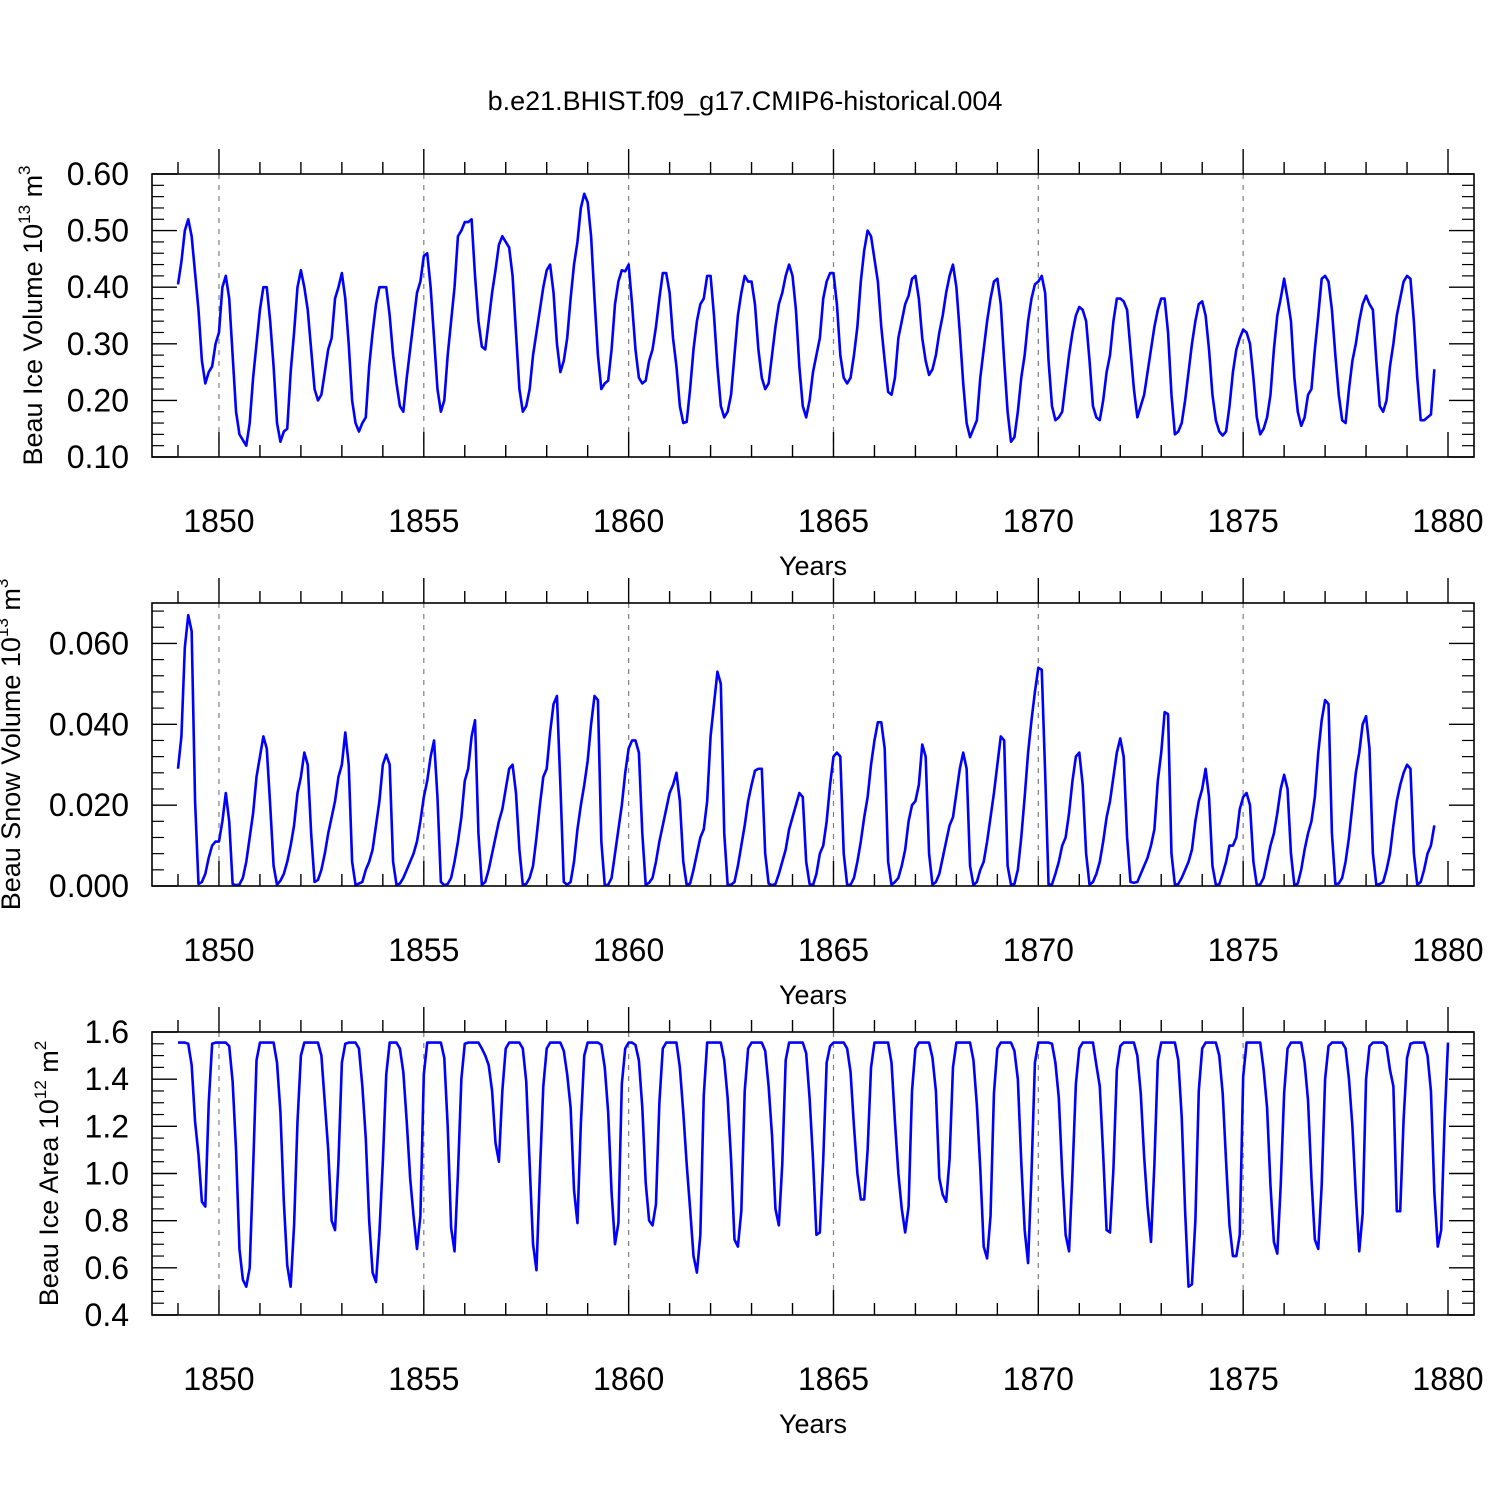 This screenshot has width=1500, height=1500. Describe the element at coordinates (98, 174) in the screenshot. I see `y-tick-label: 0.60` at that location.